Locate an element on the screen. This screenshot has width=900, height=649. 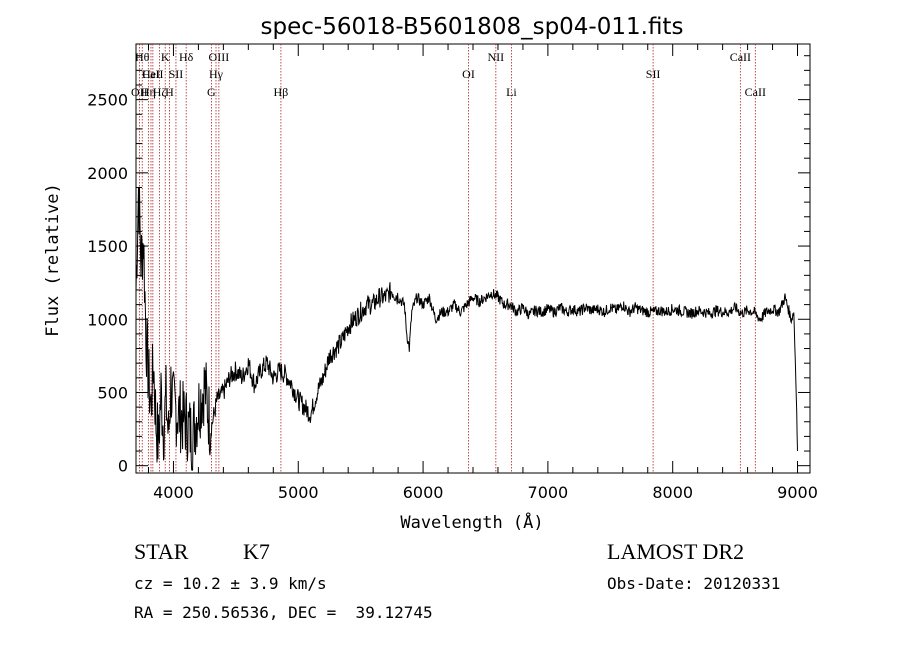
obs-date: Obs-Date: 20120331 is located at coordinates (694, 583).